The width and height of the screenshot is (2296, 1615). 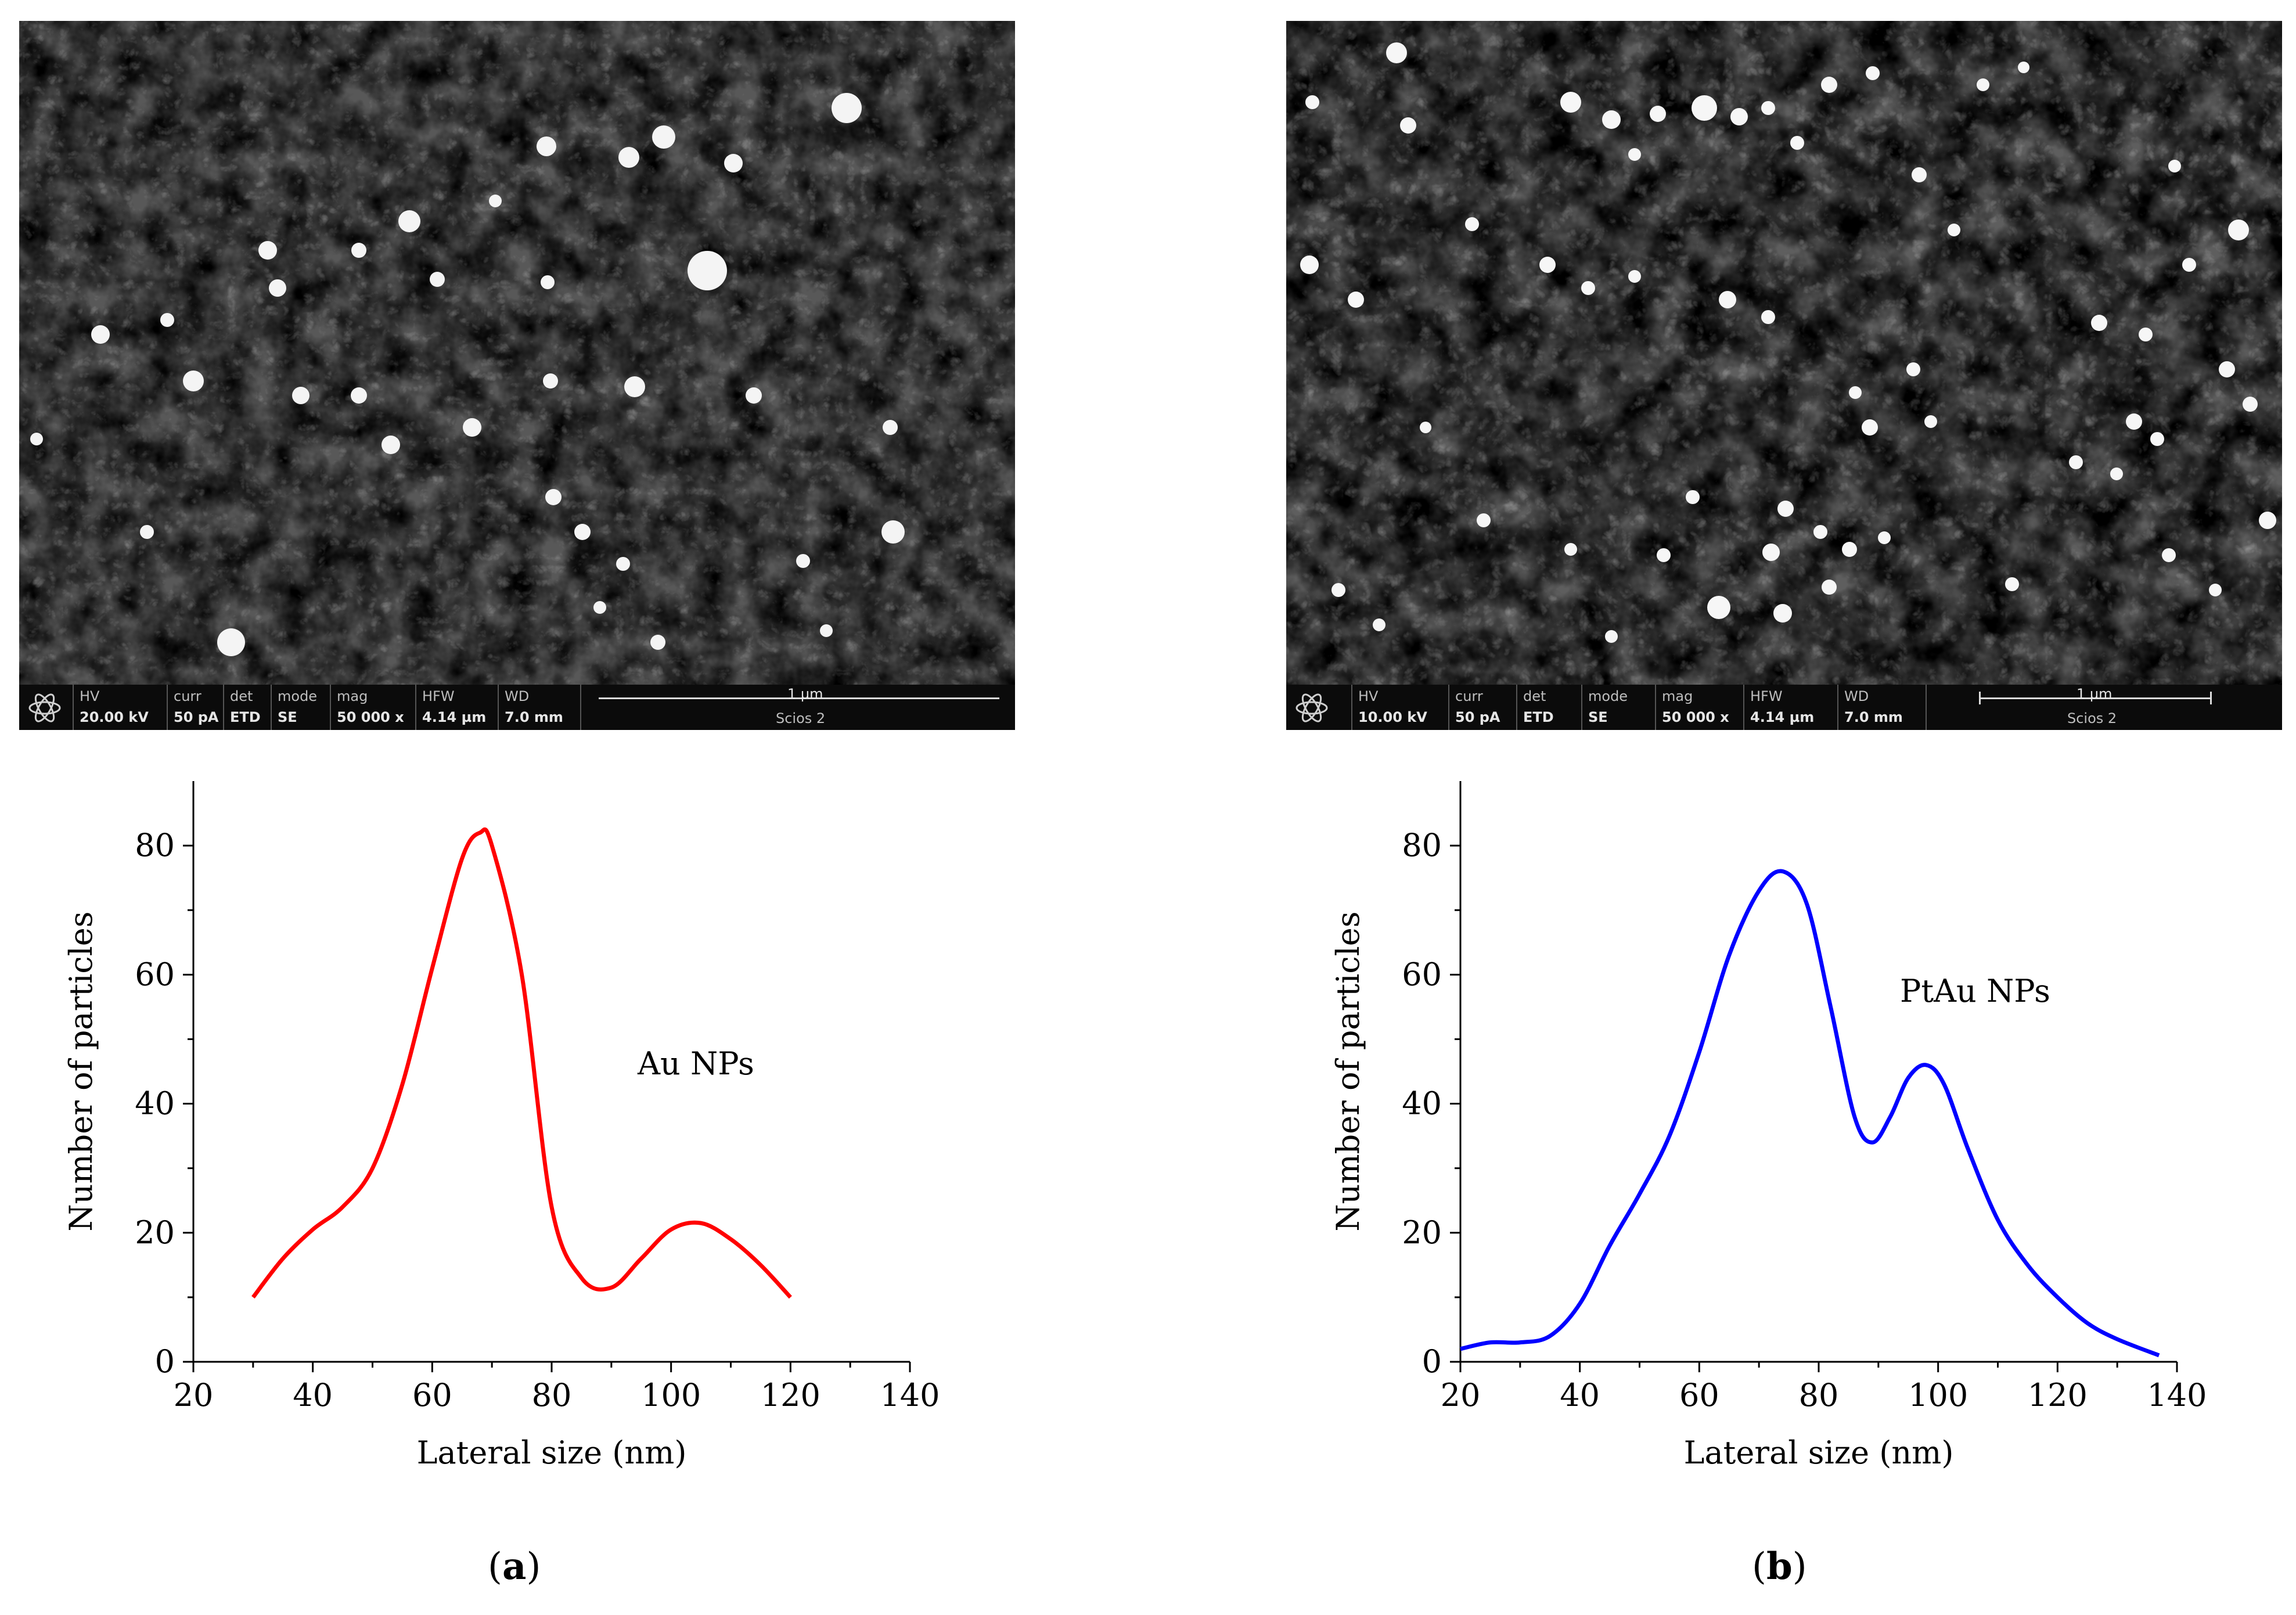 I want to click on scalebar-tick, so click(x=2211, y=698).